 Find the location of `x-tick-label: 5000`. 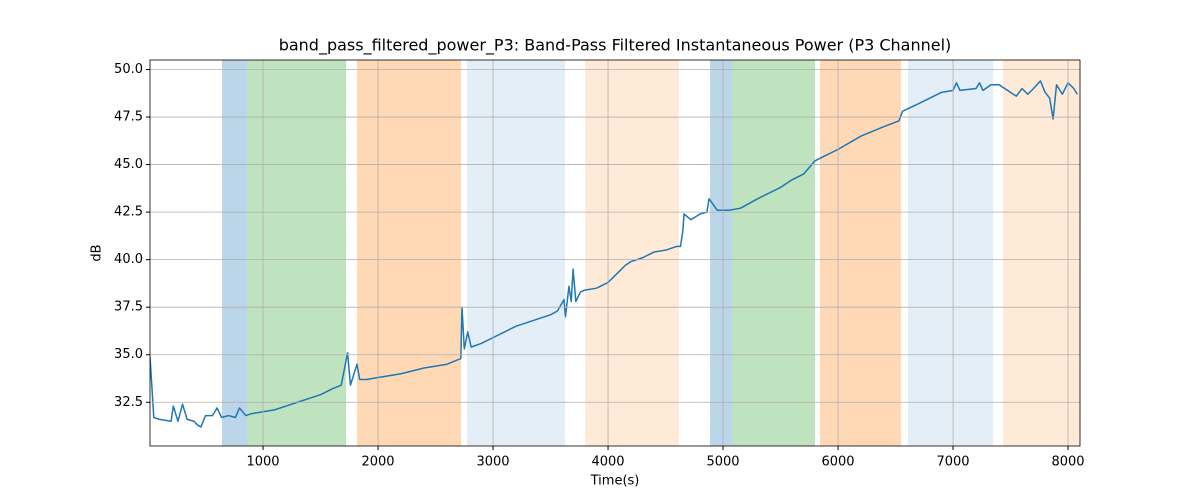

x-tick-label: 5000 is located at coordinates (722, 462).